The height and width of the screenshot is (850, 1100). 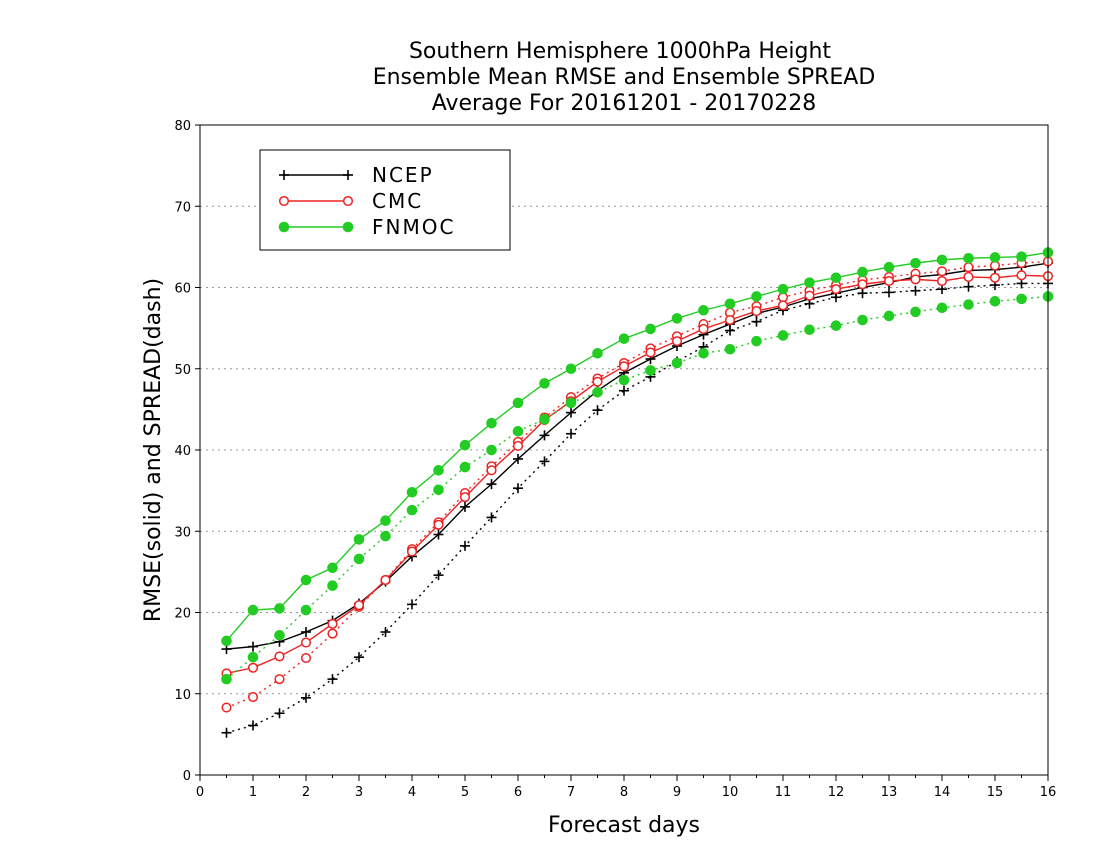 I want to click on x-tick-label-10: 10, so click(x=730, y=792).